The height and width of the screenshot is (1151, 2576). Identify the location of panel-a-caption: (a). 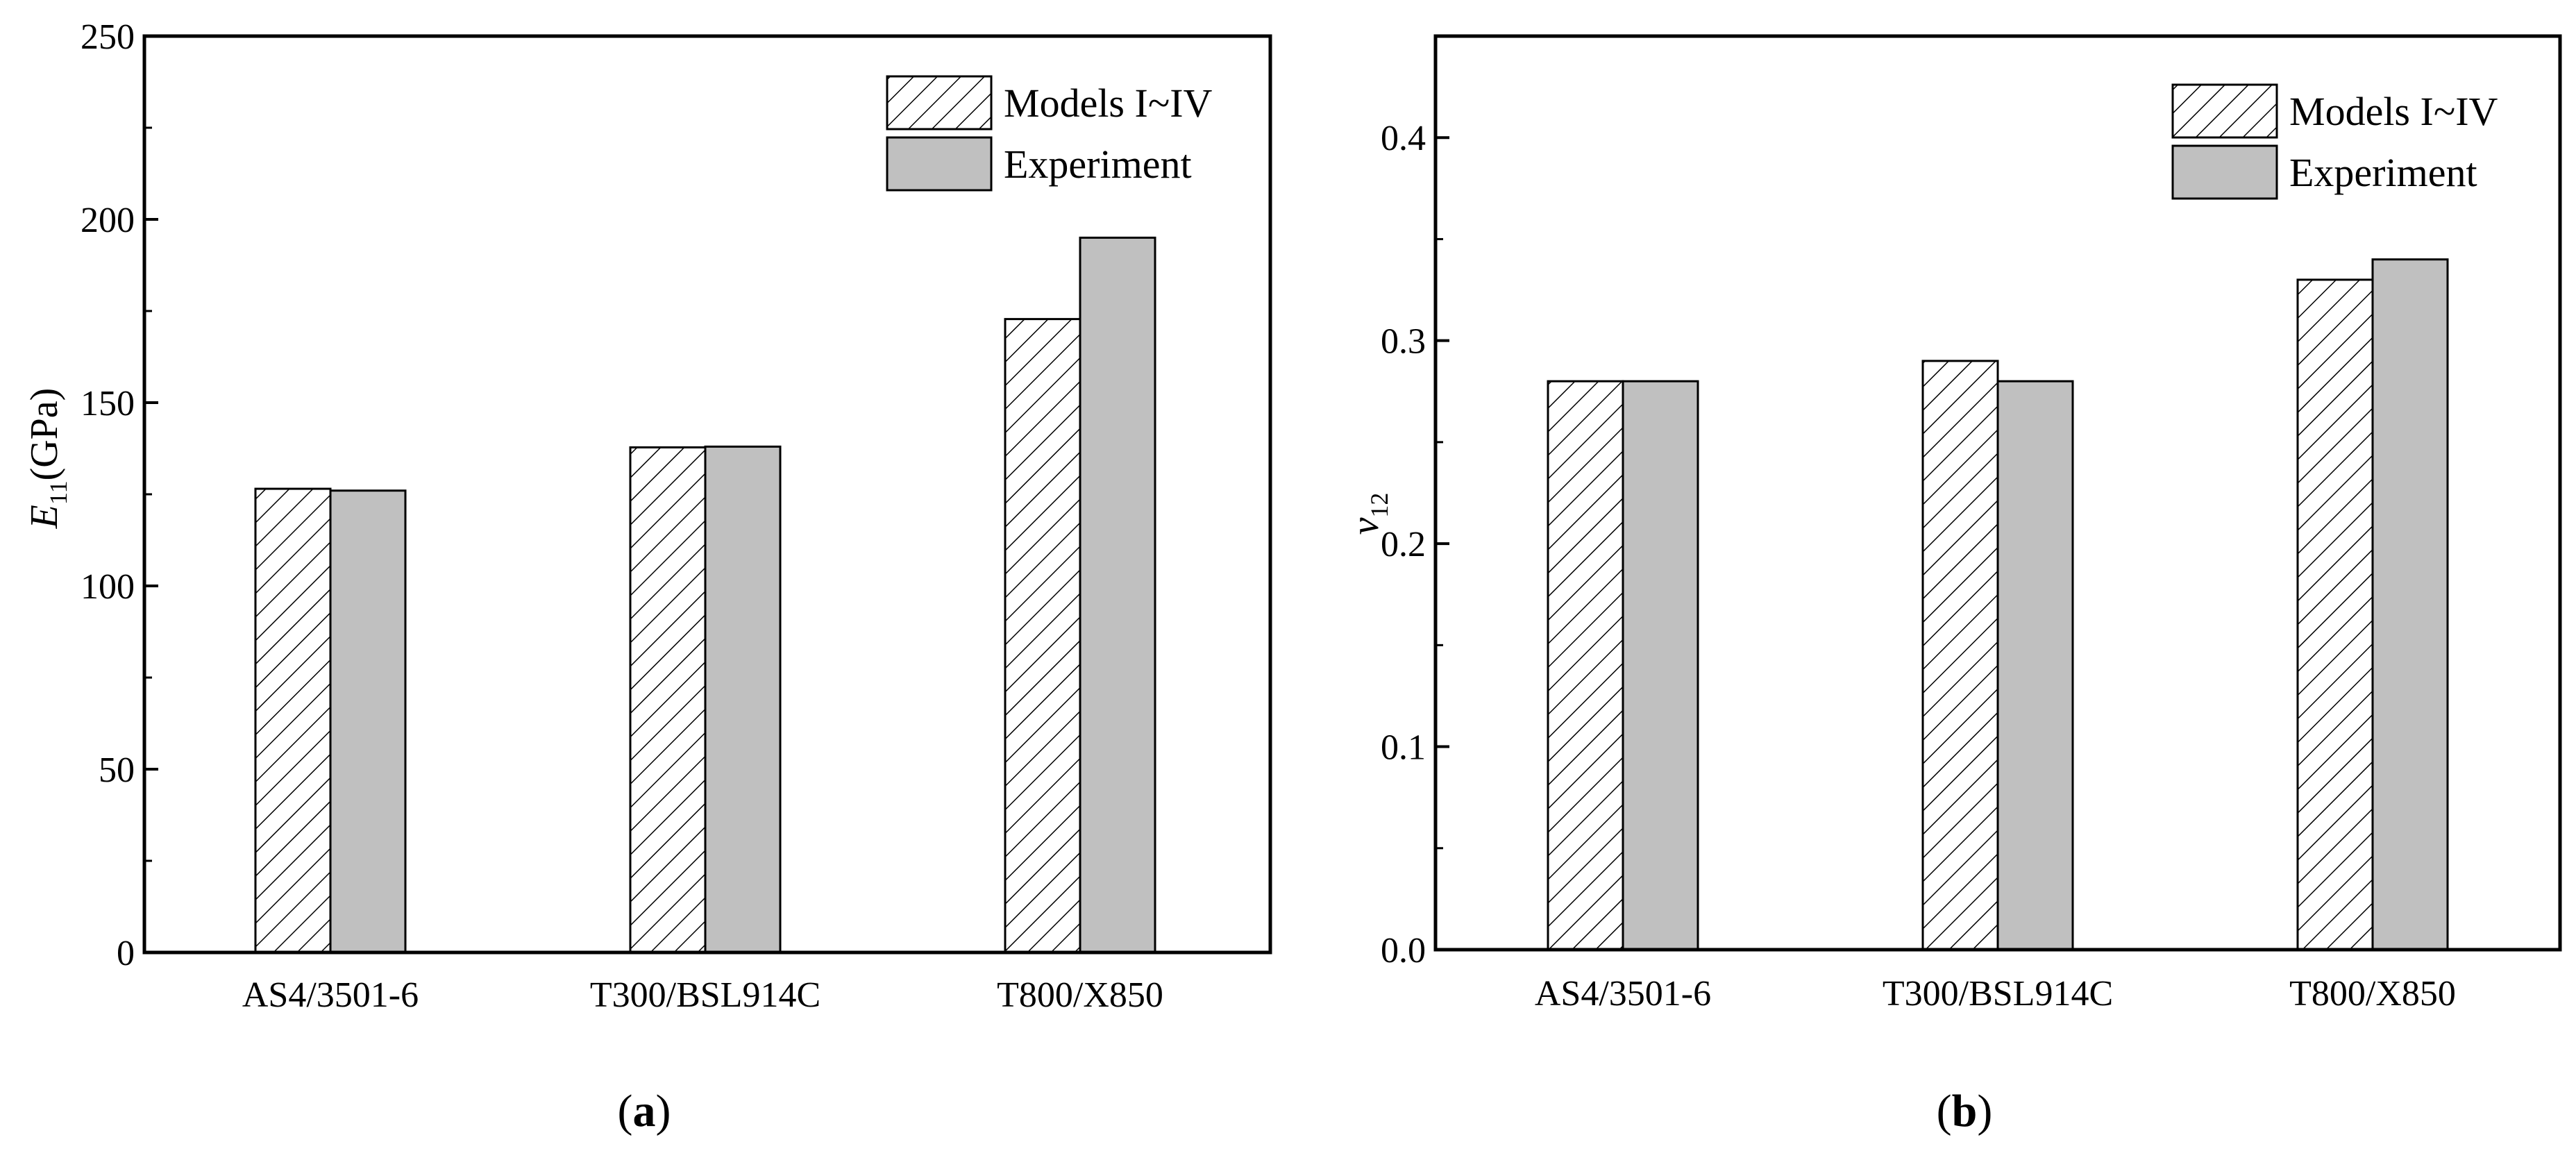
(644, 1111).